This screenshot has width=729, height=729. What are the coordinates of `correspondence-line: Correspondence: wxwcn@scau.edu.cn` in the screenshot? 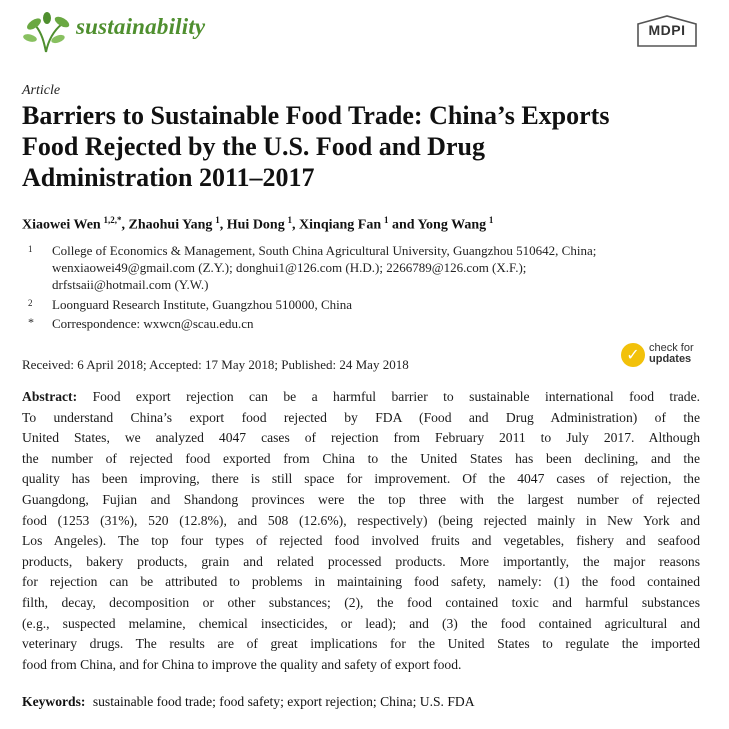 It's located at (153, 323).